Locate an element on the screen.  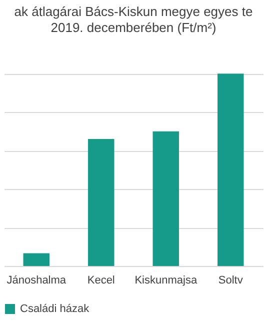
x-tick-label: Kiskunmajsa is located at coordinates (166, 280).